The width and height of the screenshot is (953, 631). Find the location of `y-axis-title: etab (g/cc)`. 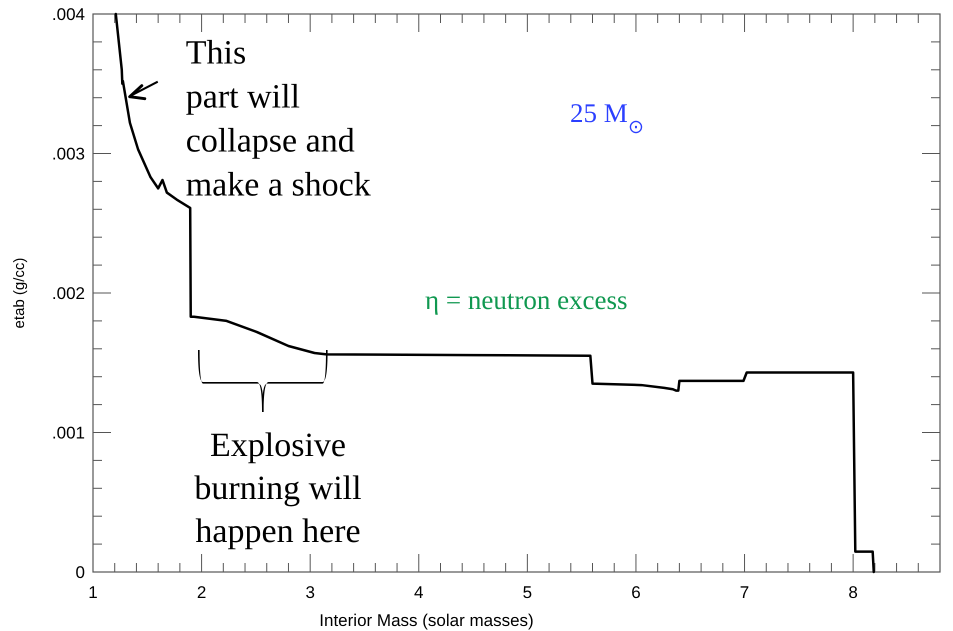

y-axis-title: etab (g/cc) is located at coordinates (19, 293).